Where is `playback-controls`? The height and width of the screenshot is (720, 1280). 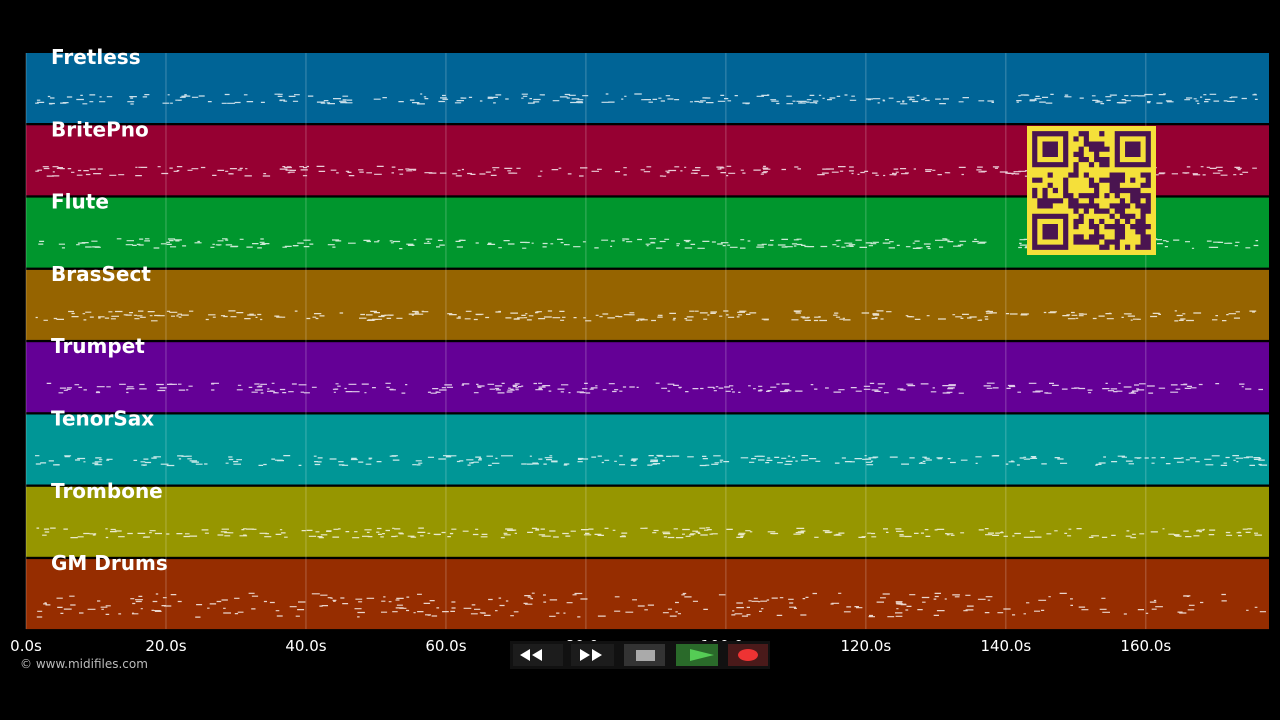
playback-controls is located at coordinates (640, 655).